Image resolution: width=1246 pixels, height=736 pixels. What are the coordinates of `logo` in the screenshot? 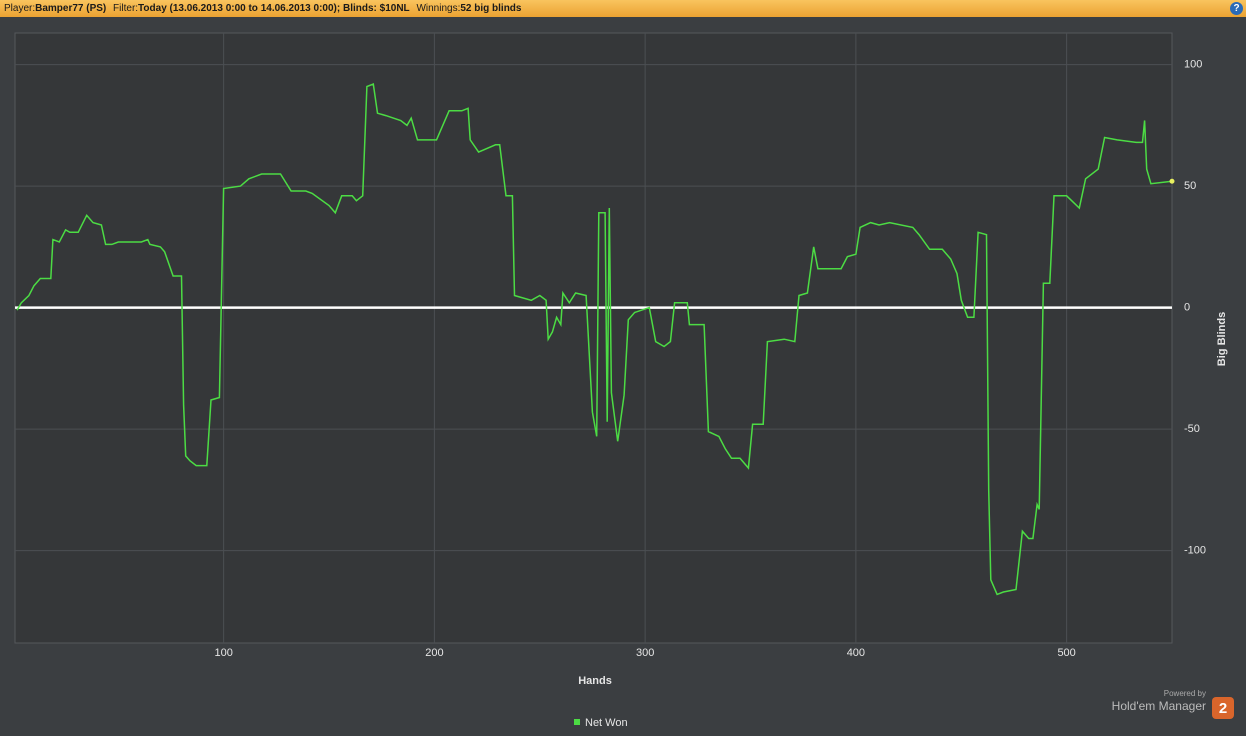 It's located at (1223, 708).